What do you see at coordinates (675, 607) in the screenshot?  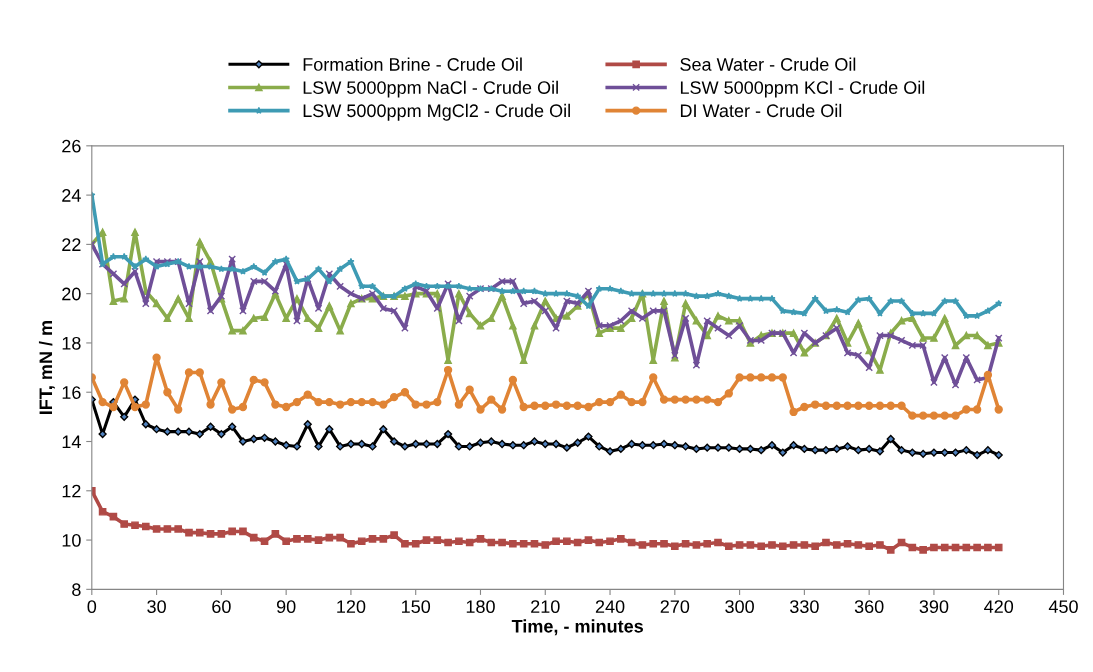 I see `x-tick-label: 270` at bounding box center [675, 607].